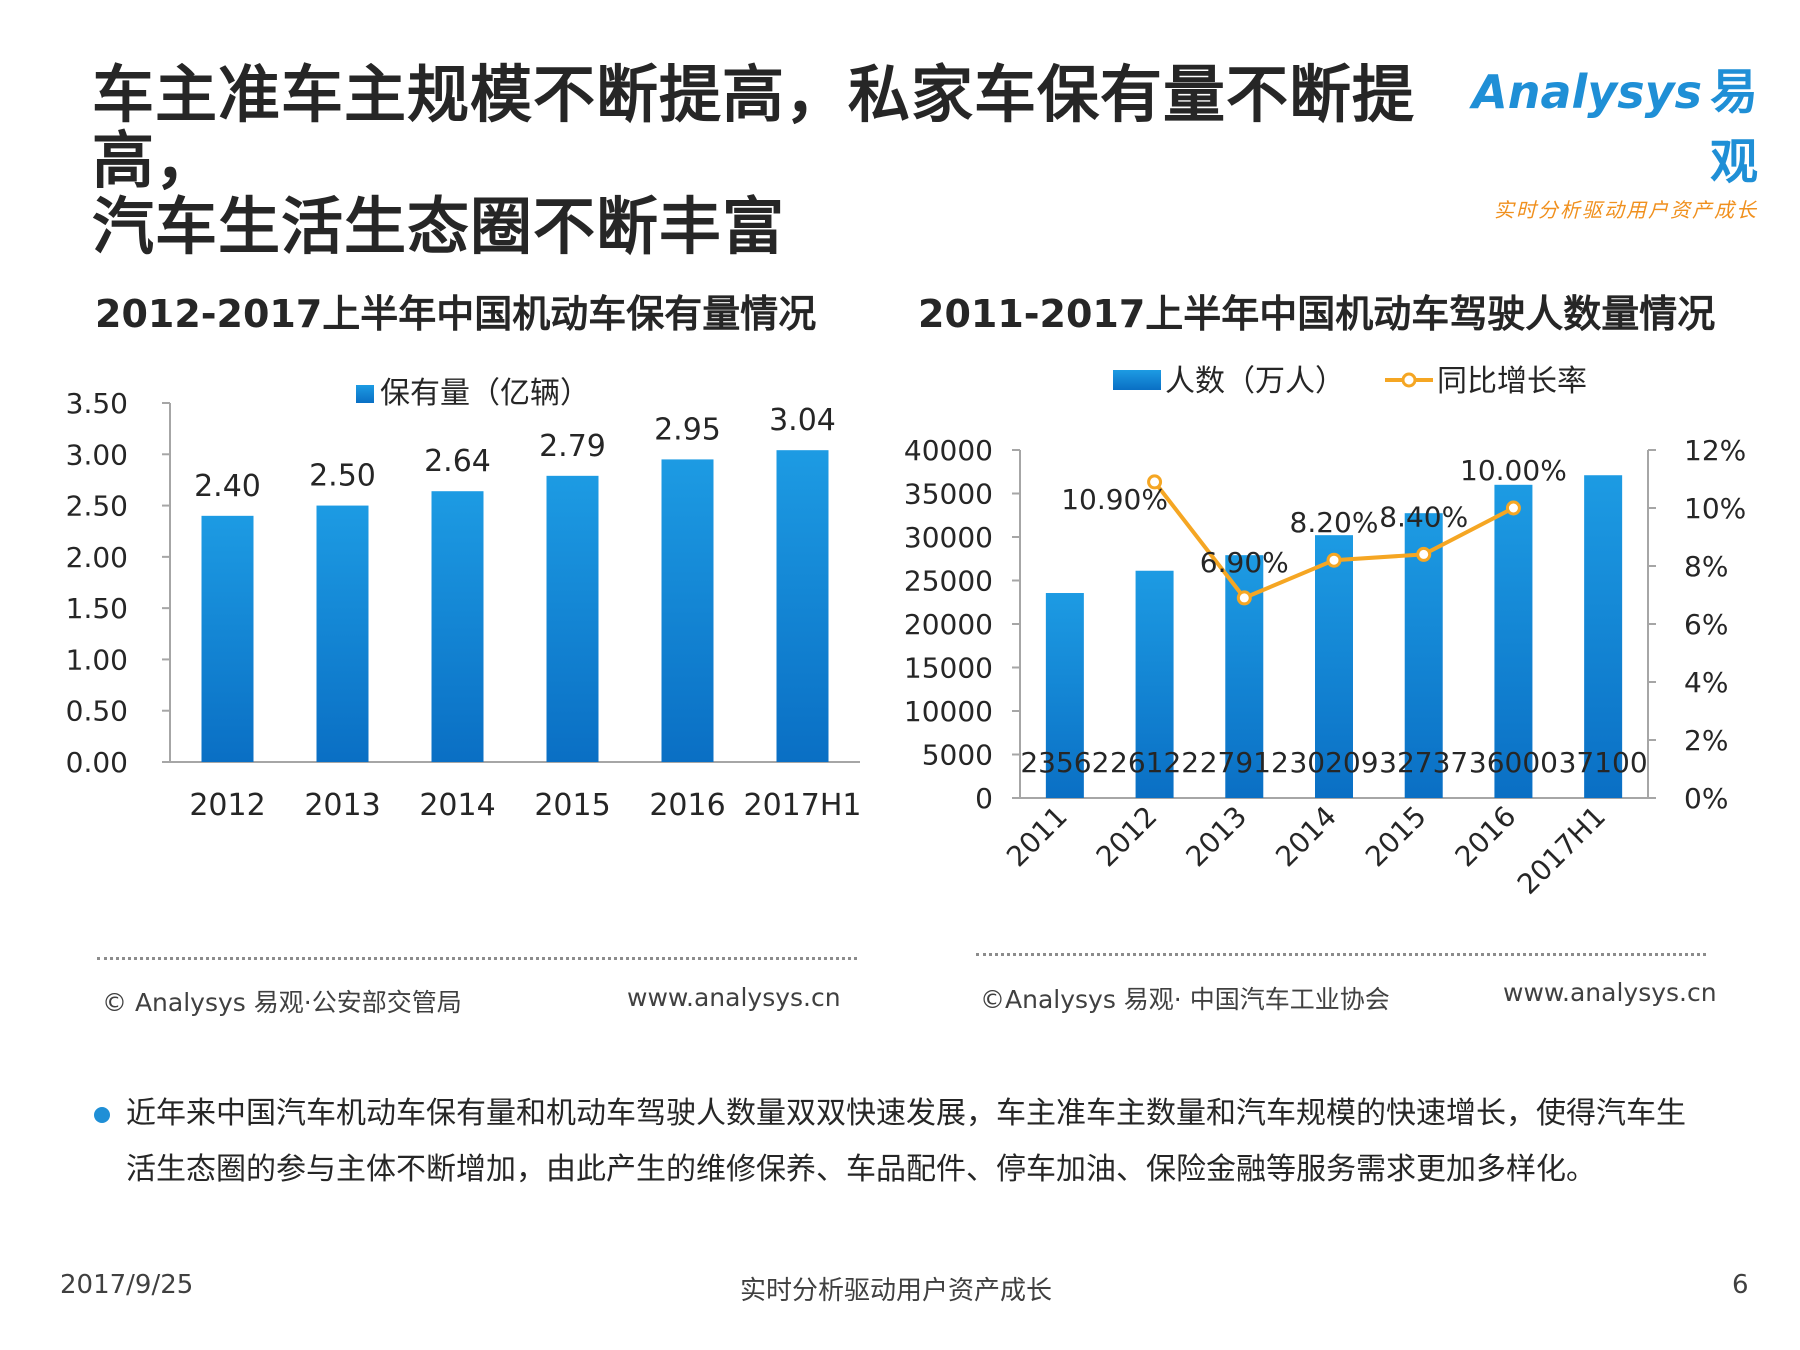  What do you see at coordinates (97, 762) in the screenshot?
I see `y-tick-label: 0.00` at bounding box center [97, 762].